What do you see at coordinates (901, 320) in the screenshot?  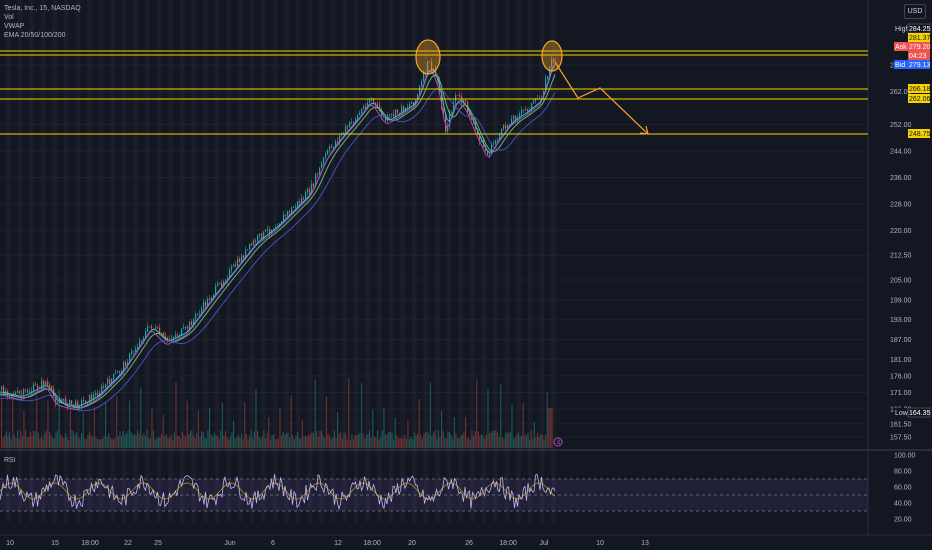 I see `price-tick-label: 193.00` at bounding box center [901, 320].